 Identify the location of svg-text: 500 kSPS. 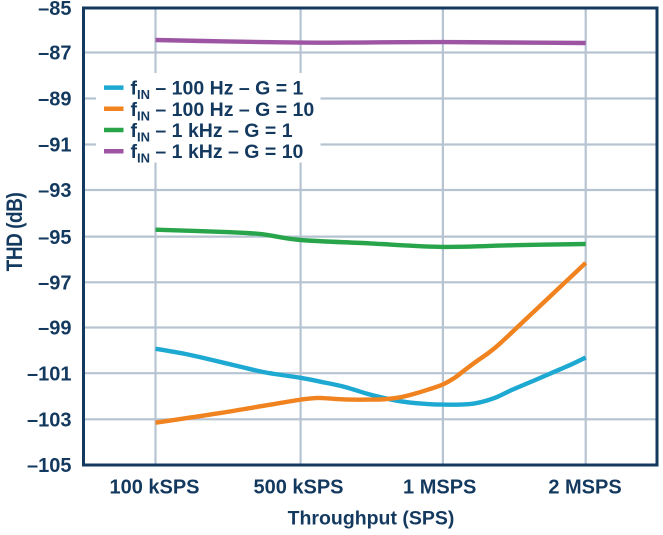
(298, 488).